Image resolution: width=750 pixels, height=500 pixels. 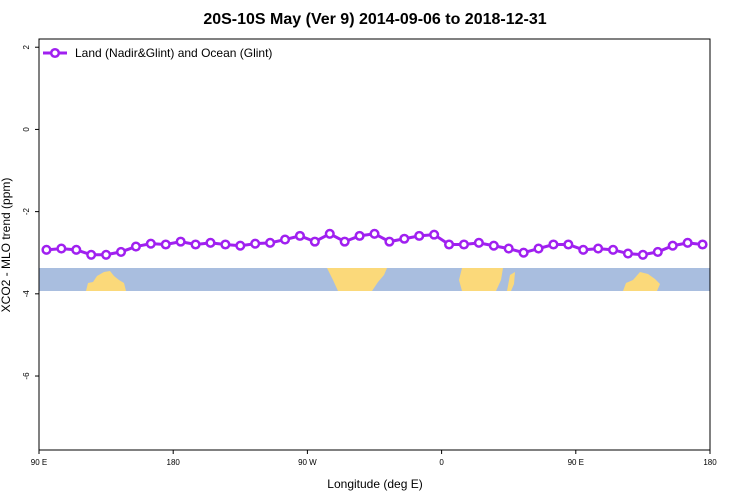 I want to click on x-tick-label: 90 W, so click(x=307, y=462).